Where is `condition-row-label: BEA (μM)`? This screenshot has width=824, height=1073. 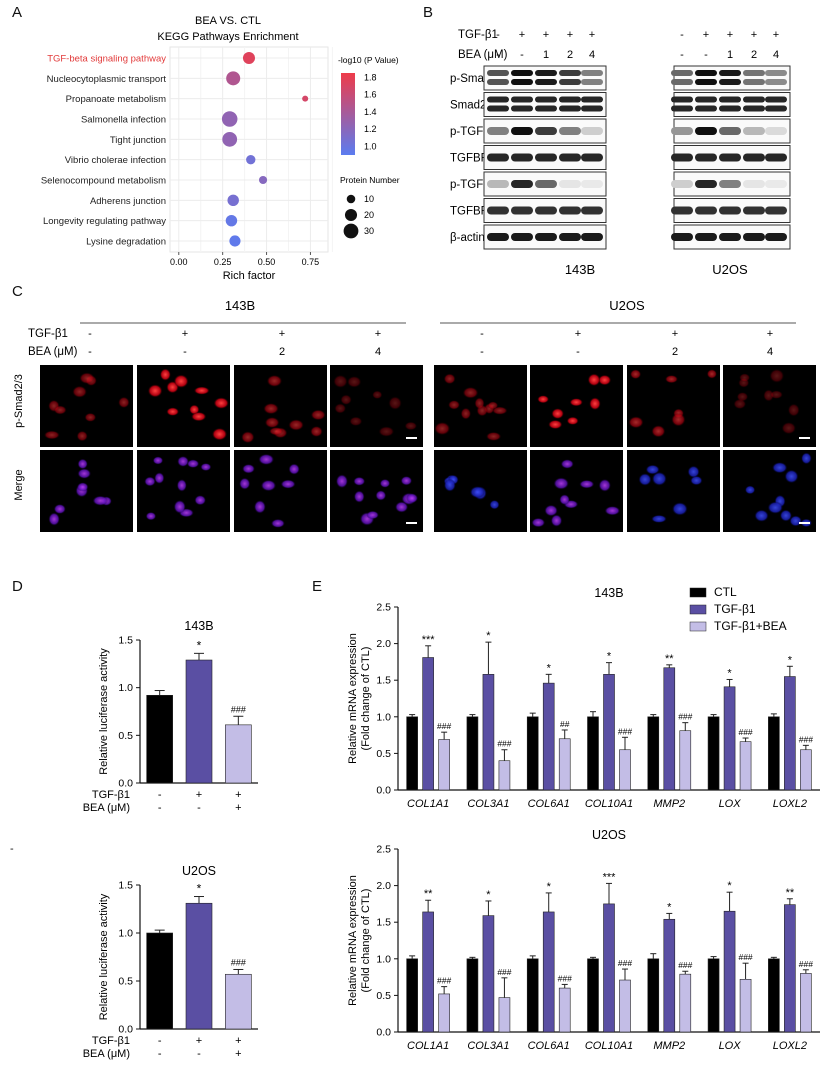 condition-row-label: BEA (μM) is located at coordinates (106, 1054).